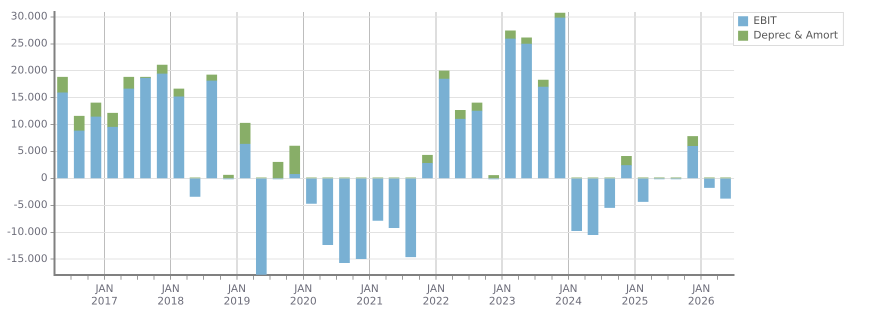 Image resolution: width=876 pixels, height=313 pixels. I want to click on y-tick-label: 10.000, so click(29, 124).